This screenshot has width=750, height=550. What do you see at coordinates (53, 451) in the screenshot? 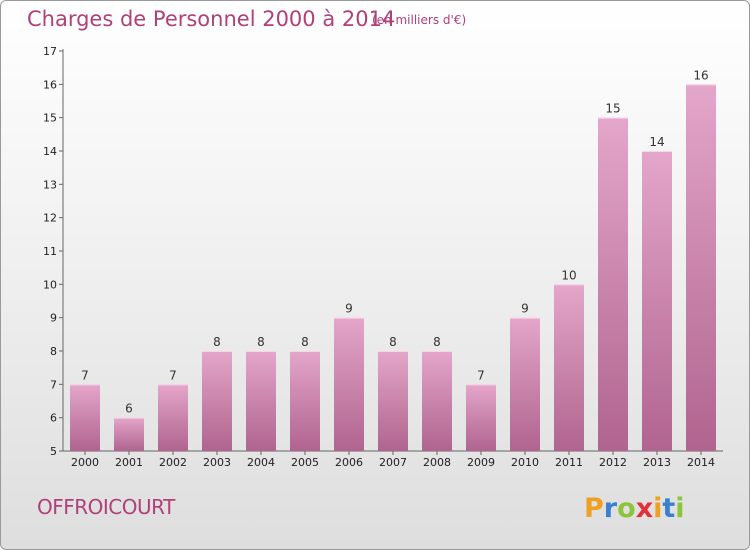
I see `y-tick-label: 5` at bounding box center [53, 451].